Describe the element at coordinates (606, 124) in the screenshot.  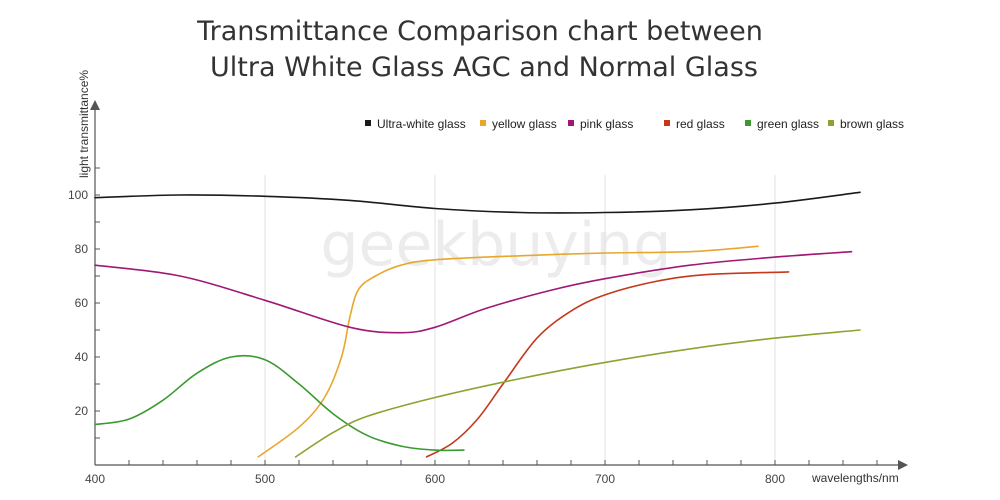
I see `legend-label-pink-glass: pink glass` at that location.